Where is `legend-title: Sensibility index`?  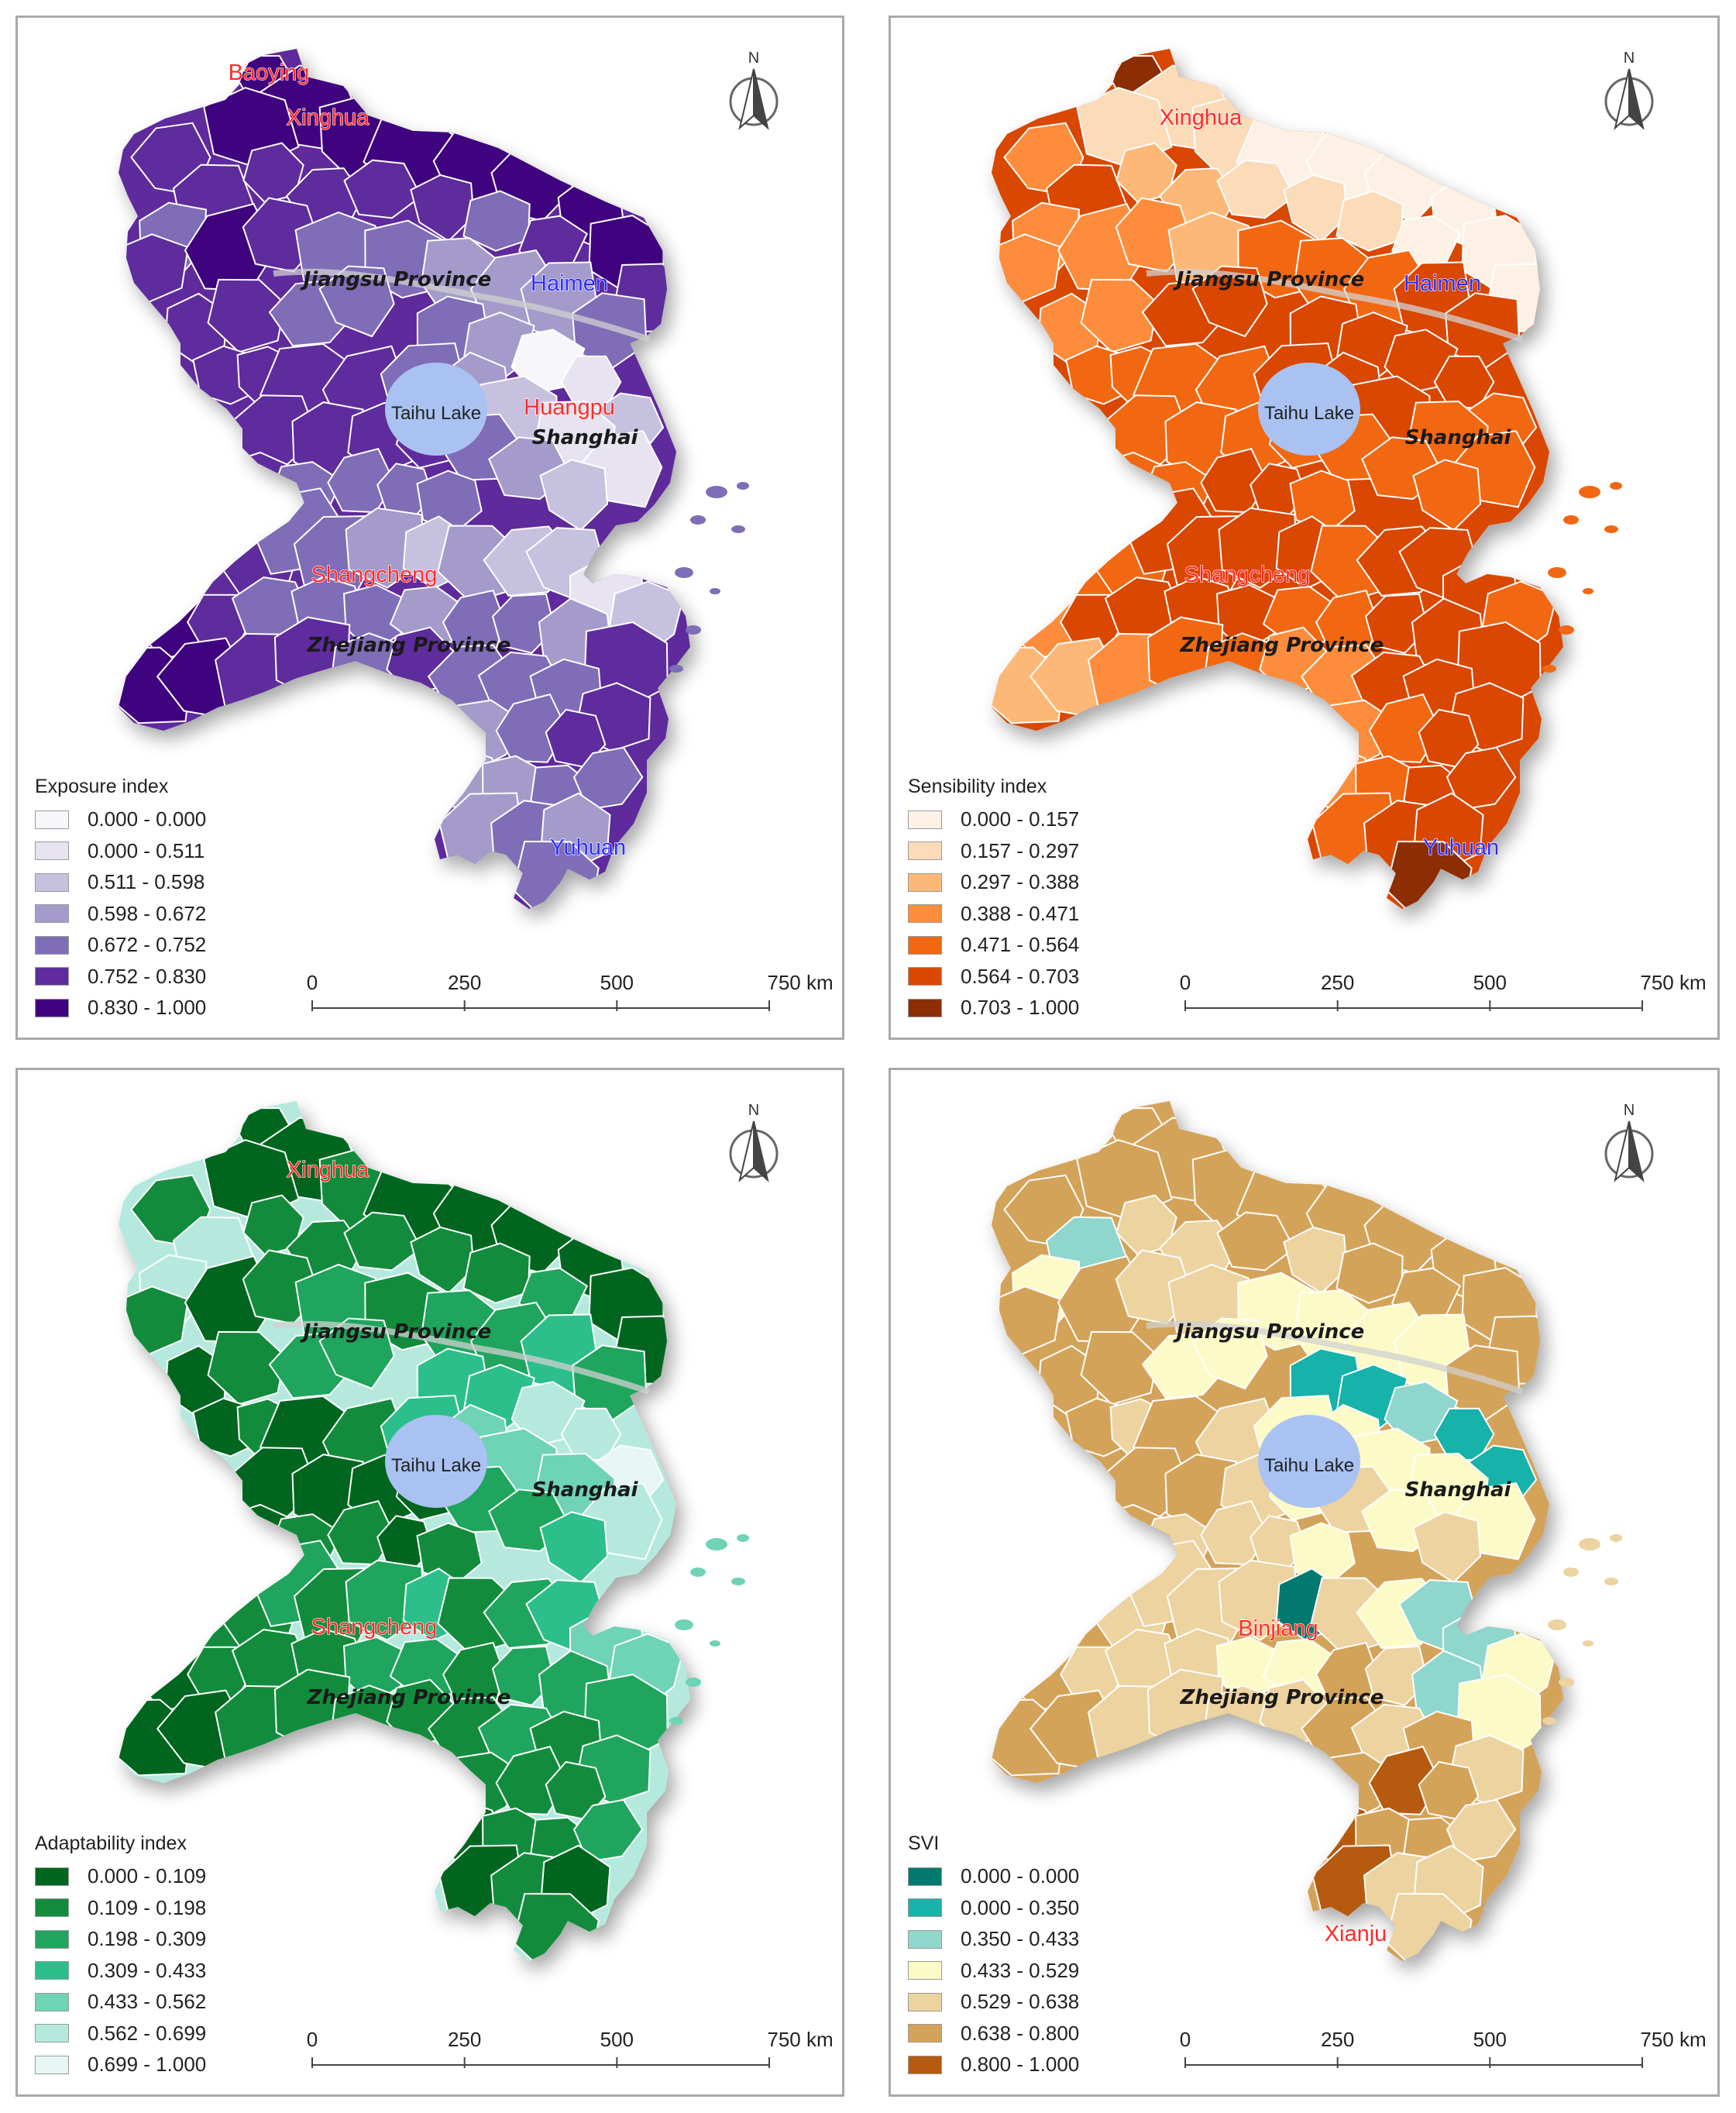 legend-title: Sensibility index is located at coordinates (977, 786).